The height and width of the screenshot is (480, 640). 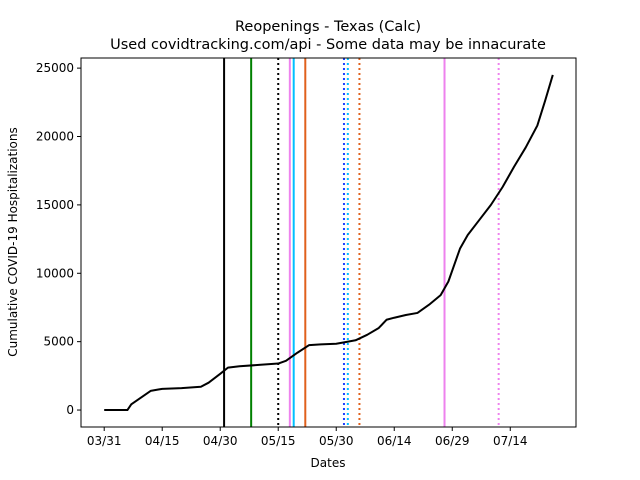 What do you see at coordinates (70, 410) in the screenshot?
I see `y-tick-label: 0` at bounding box center [70, 410].